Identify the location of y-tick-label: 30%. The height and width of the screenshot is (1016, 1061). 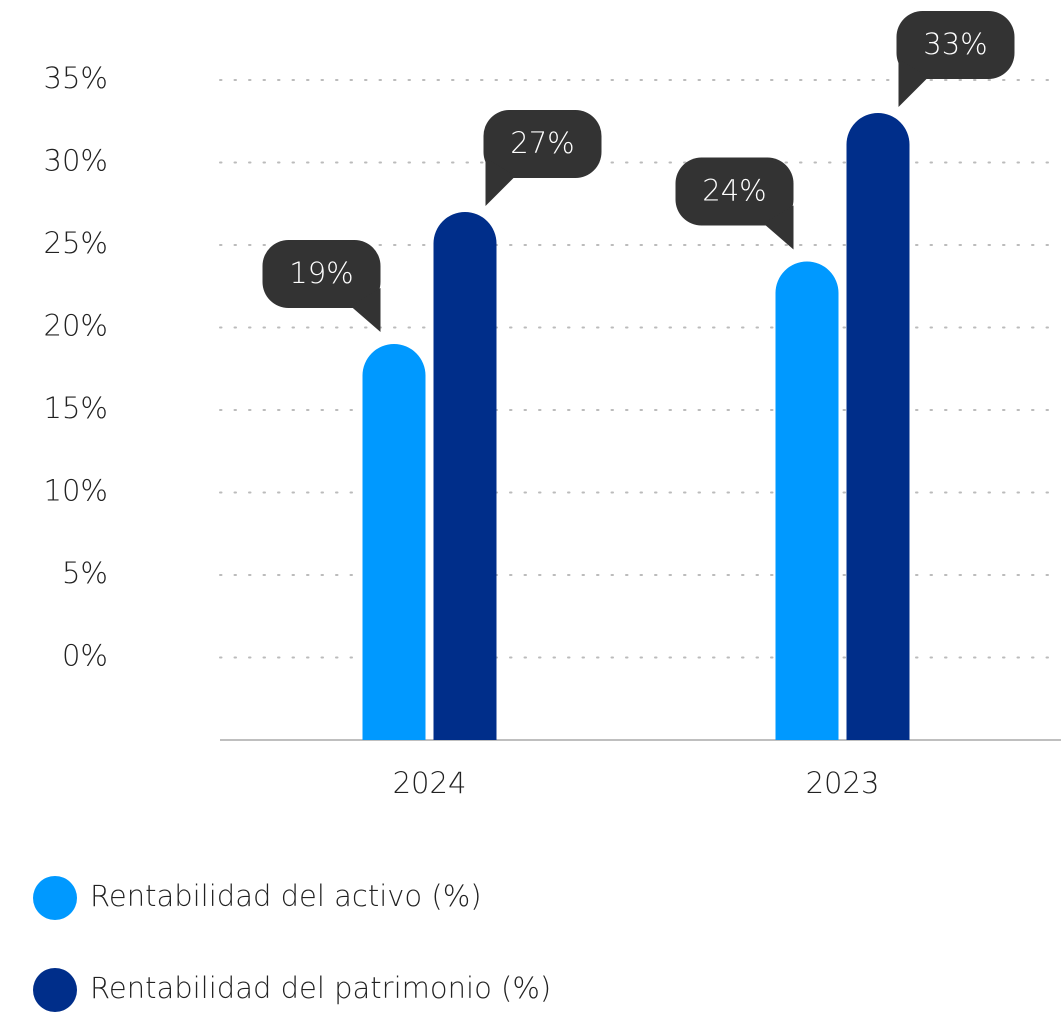
(76, 161).